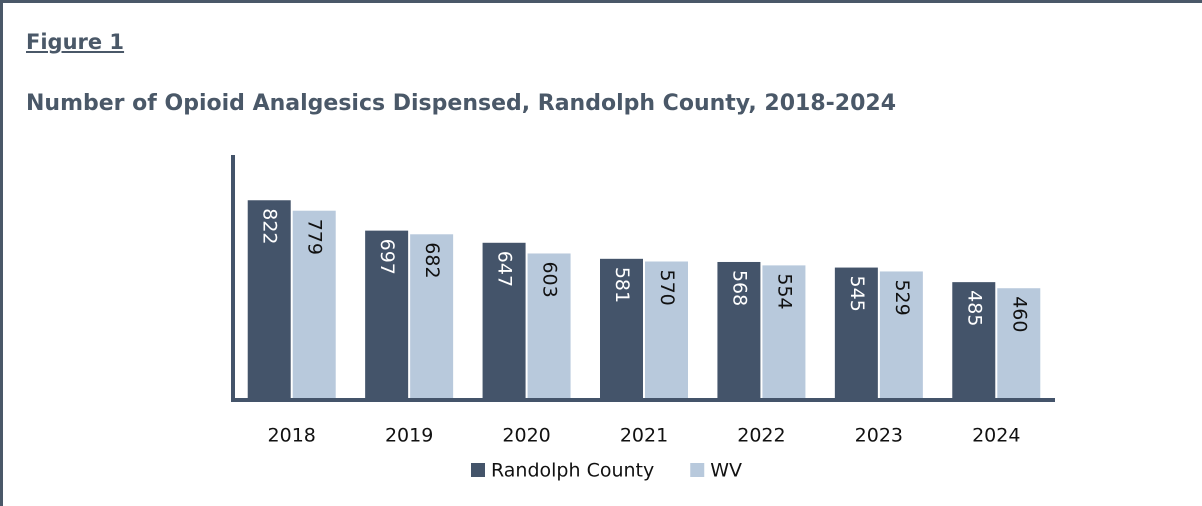  What do you see at coordinates (505, 269) in the screenshot?
I see `value-label: 647` at bounding box center [505, 269].